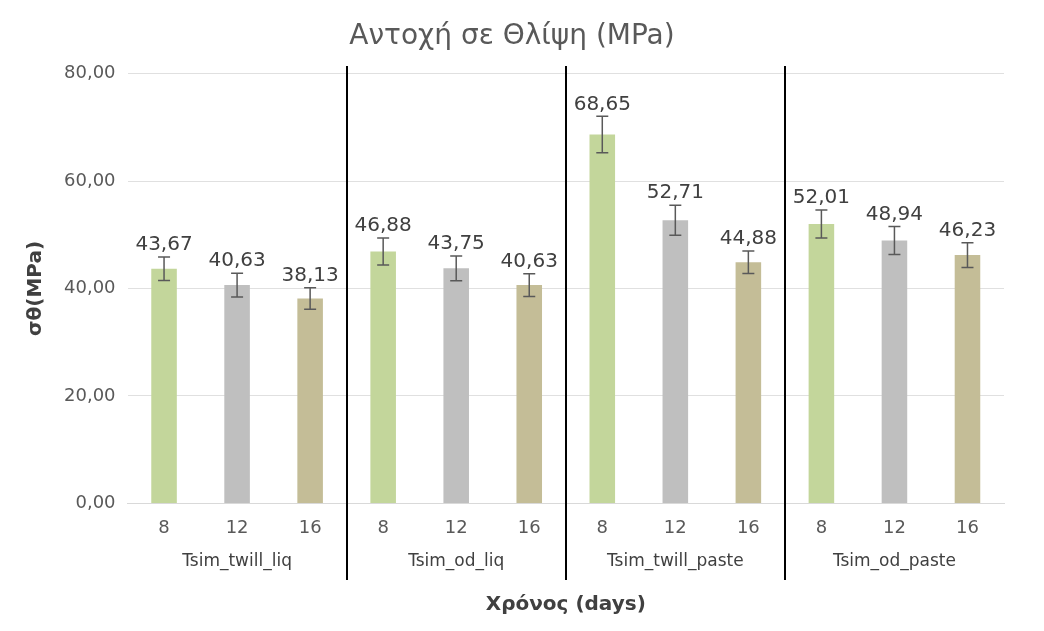 The image size is (1044, 631). Describe the element at coordinates (456, 561) in the screenshot. I see `text: Tsim_od_liq` at that location.